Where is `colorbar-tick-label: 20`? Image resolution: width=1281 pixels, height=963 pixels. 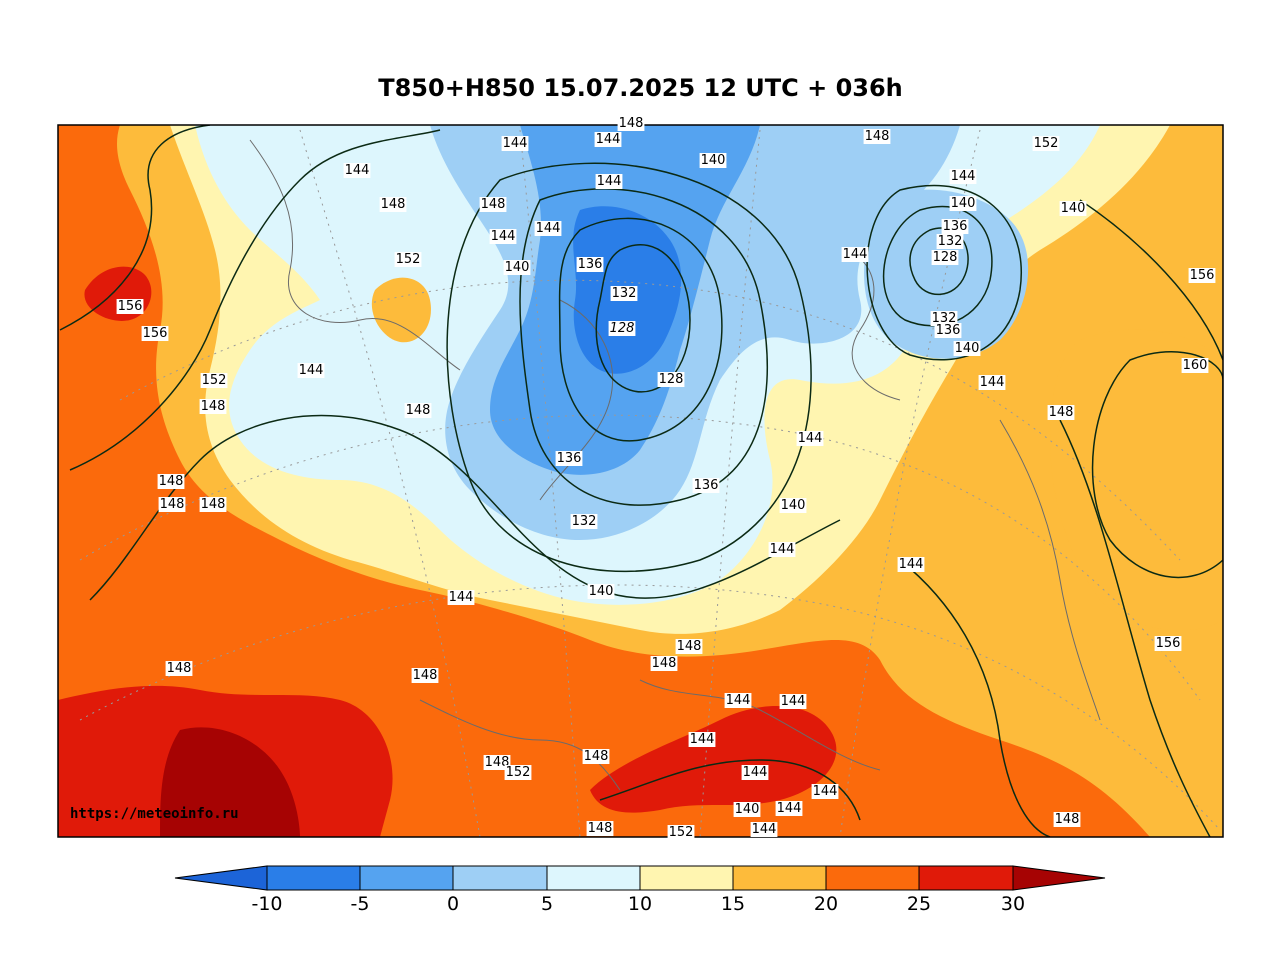 colorbar-tick-label: 20 is located at coordinates (826, 904).